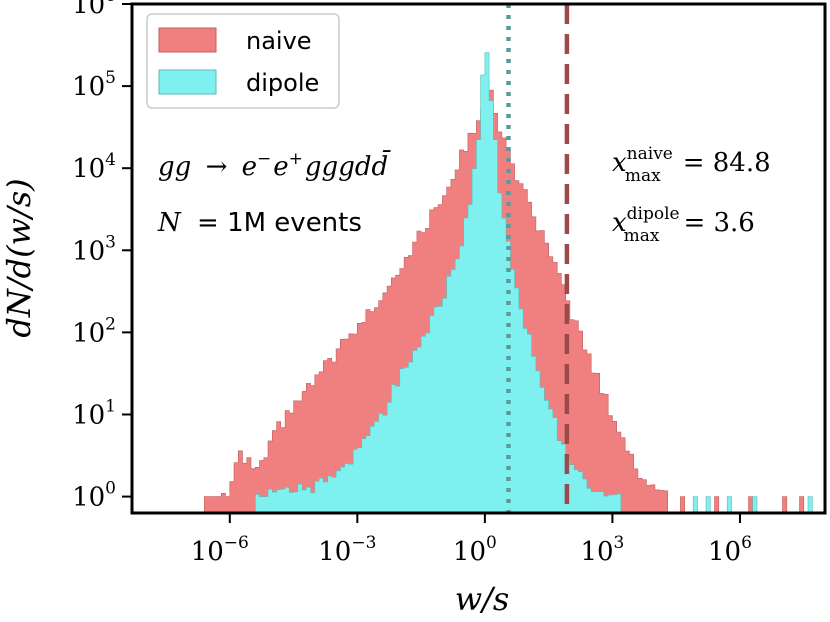  What do you see at coordinates (282, 83) in the screenshot?
I see `legend-label-dipole: dipole` at bounding box center [282, 83].